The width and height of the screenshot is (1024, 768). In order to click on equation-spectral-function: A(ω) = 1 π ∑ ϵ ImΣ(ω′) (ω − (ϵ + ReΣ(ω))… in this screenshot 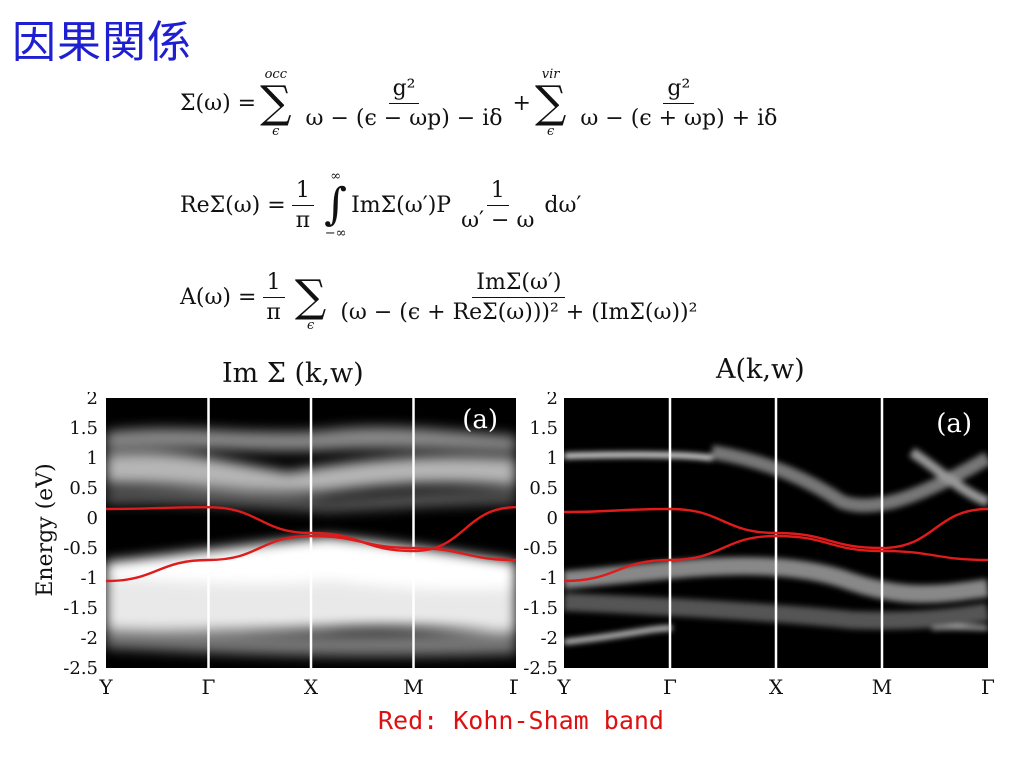, I will do `click(443, 297)`.